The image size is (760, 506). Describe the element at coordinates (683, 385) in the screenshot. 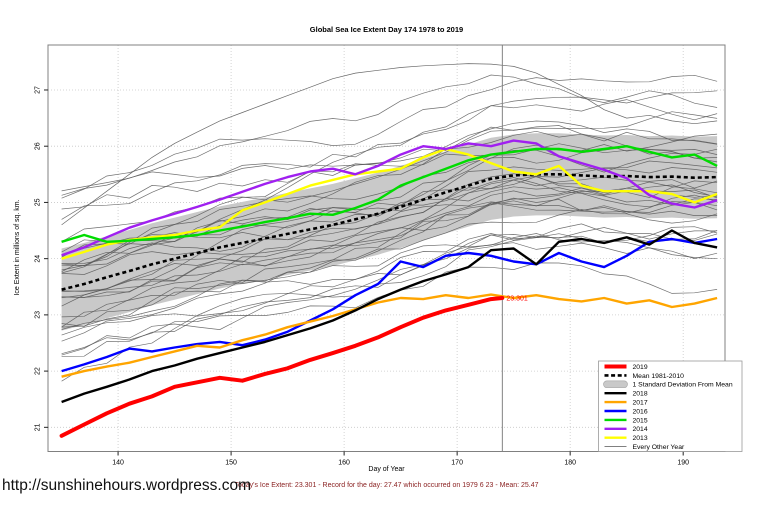

I see `legend-label: 1 Standard Deviation From Mean` at that location.